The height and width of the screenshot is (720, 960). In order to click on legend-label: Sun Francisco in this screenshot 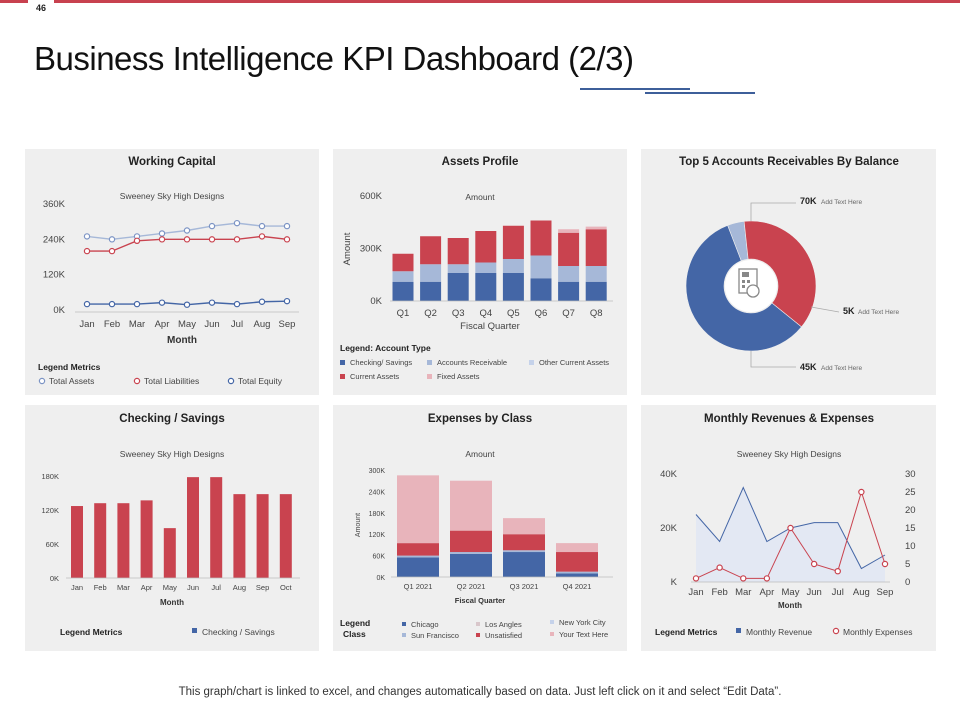, I will do `click(435, 635)`.